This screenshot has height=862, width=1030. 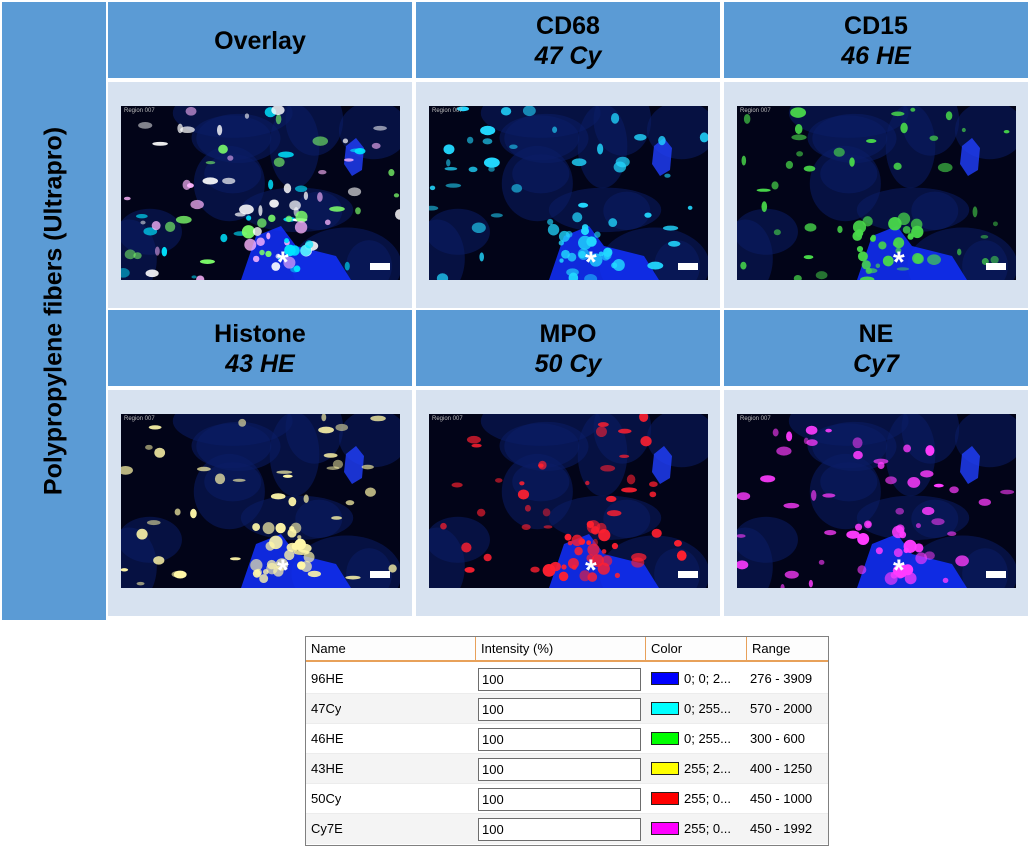 What do you see at coordinates (326, 798) in the screenshot?
I see `channel-name: 50Cy` at bounding box center [326, 798].